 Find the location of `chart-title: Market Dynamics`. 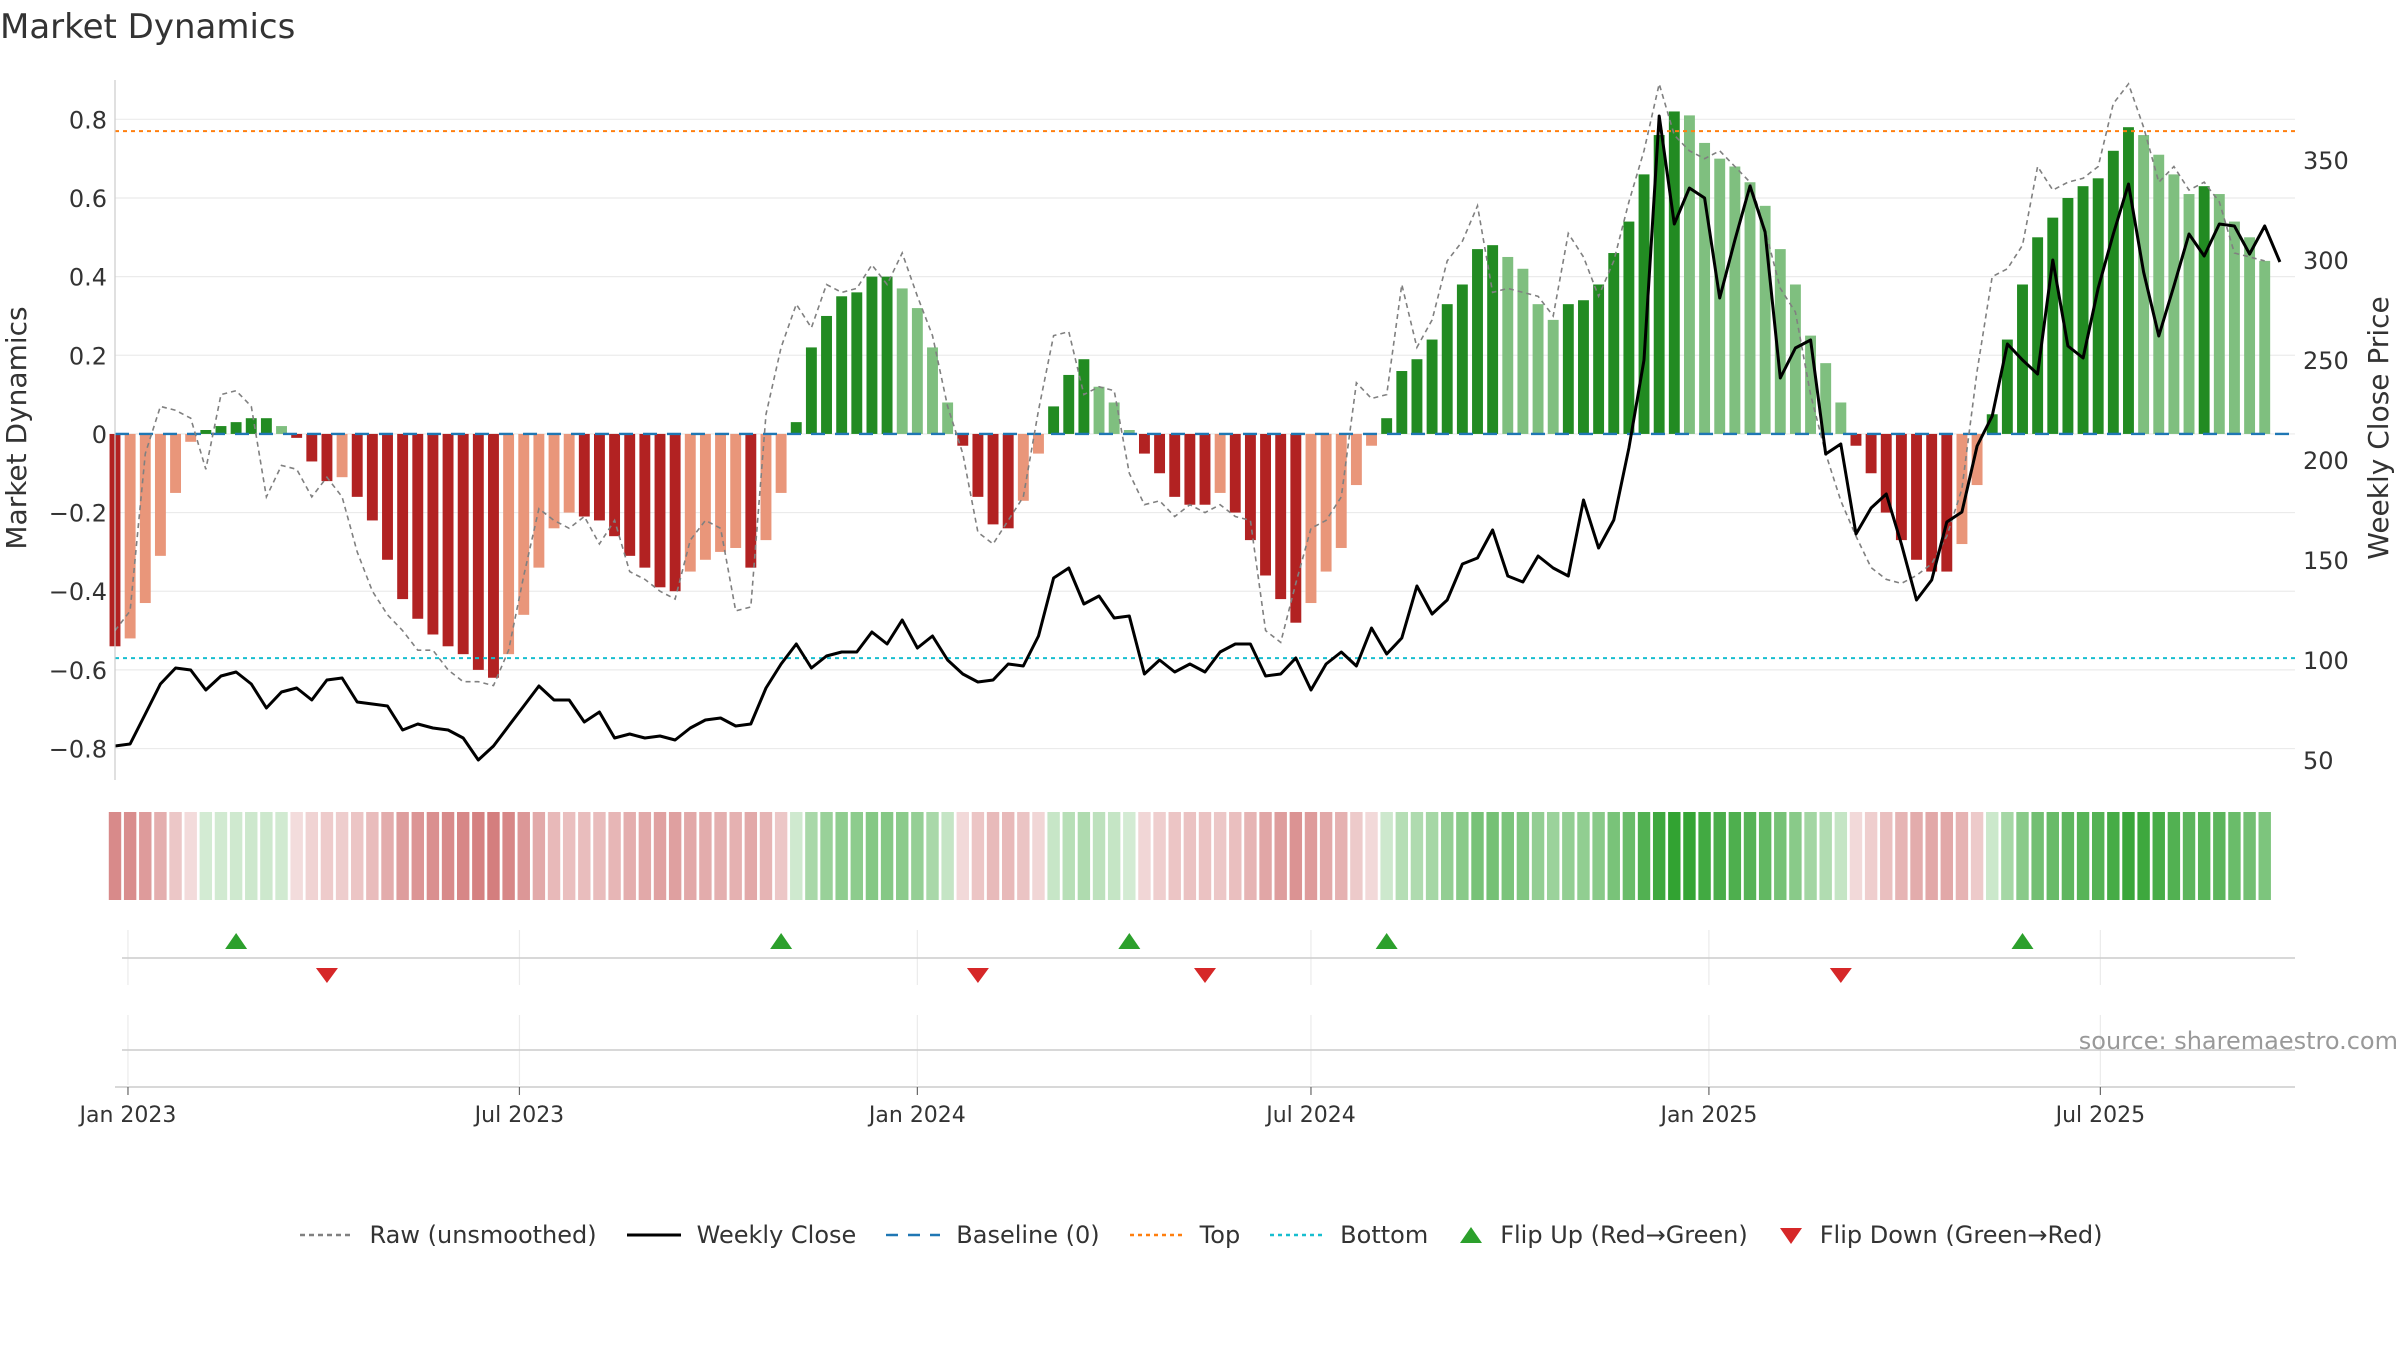

chart-title: Market Dynamics is located at coordinates (147, 27).